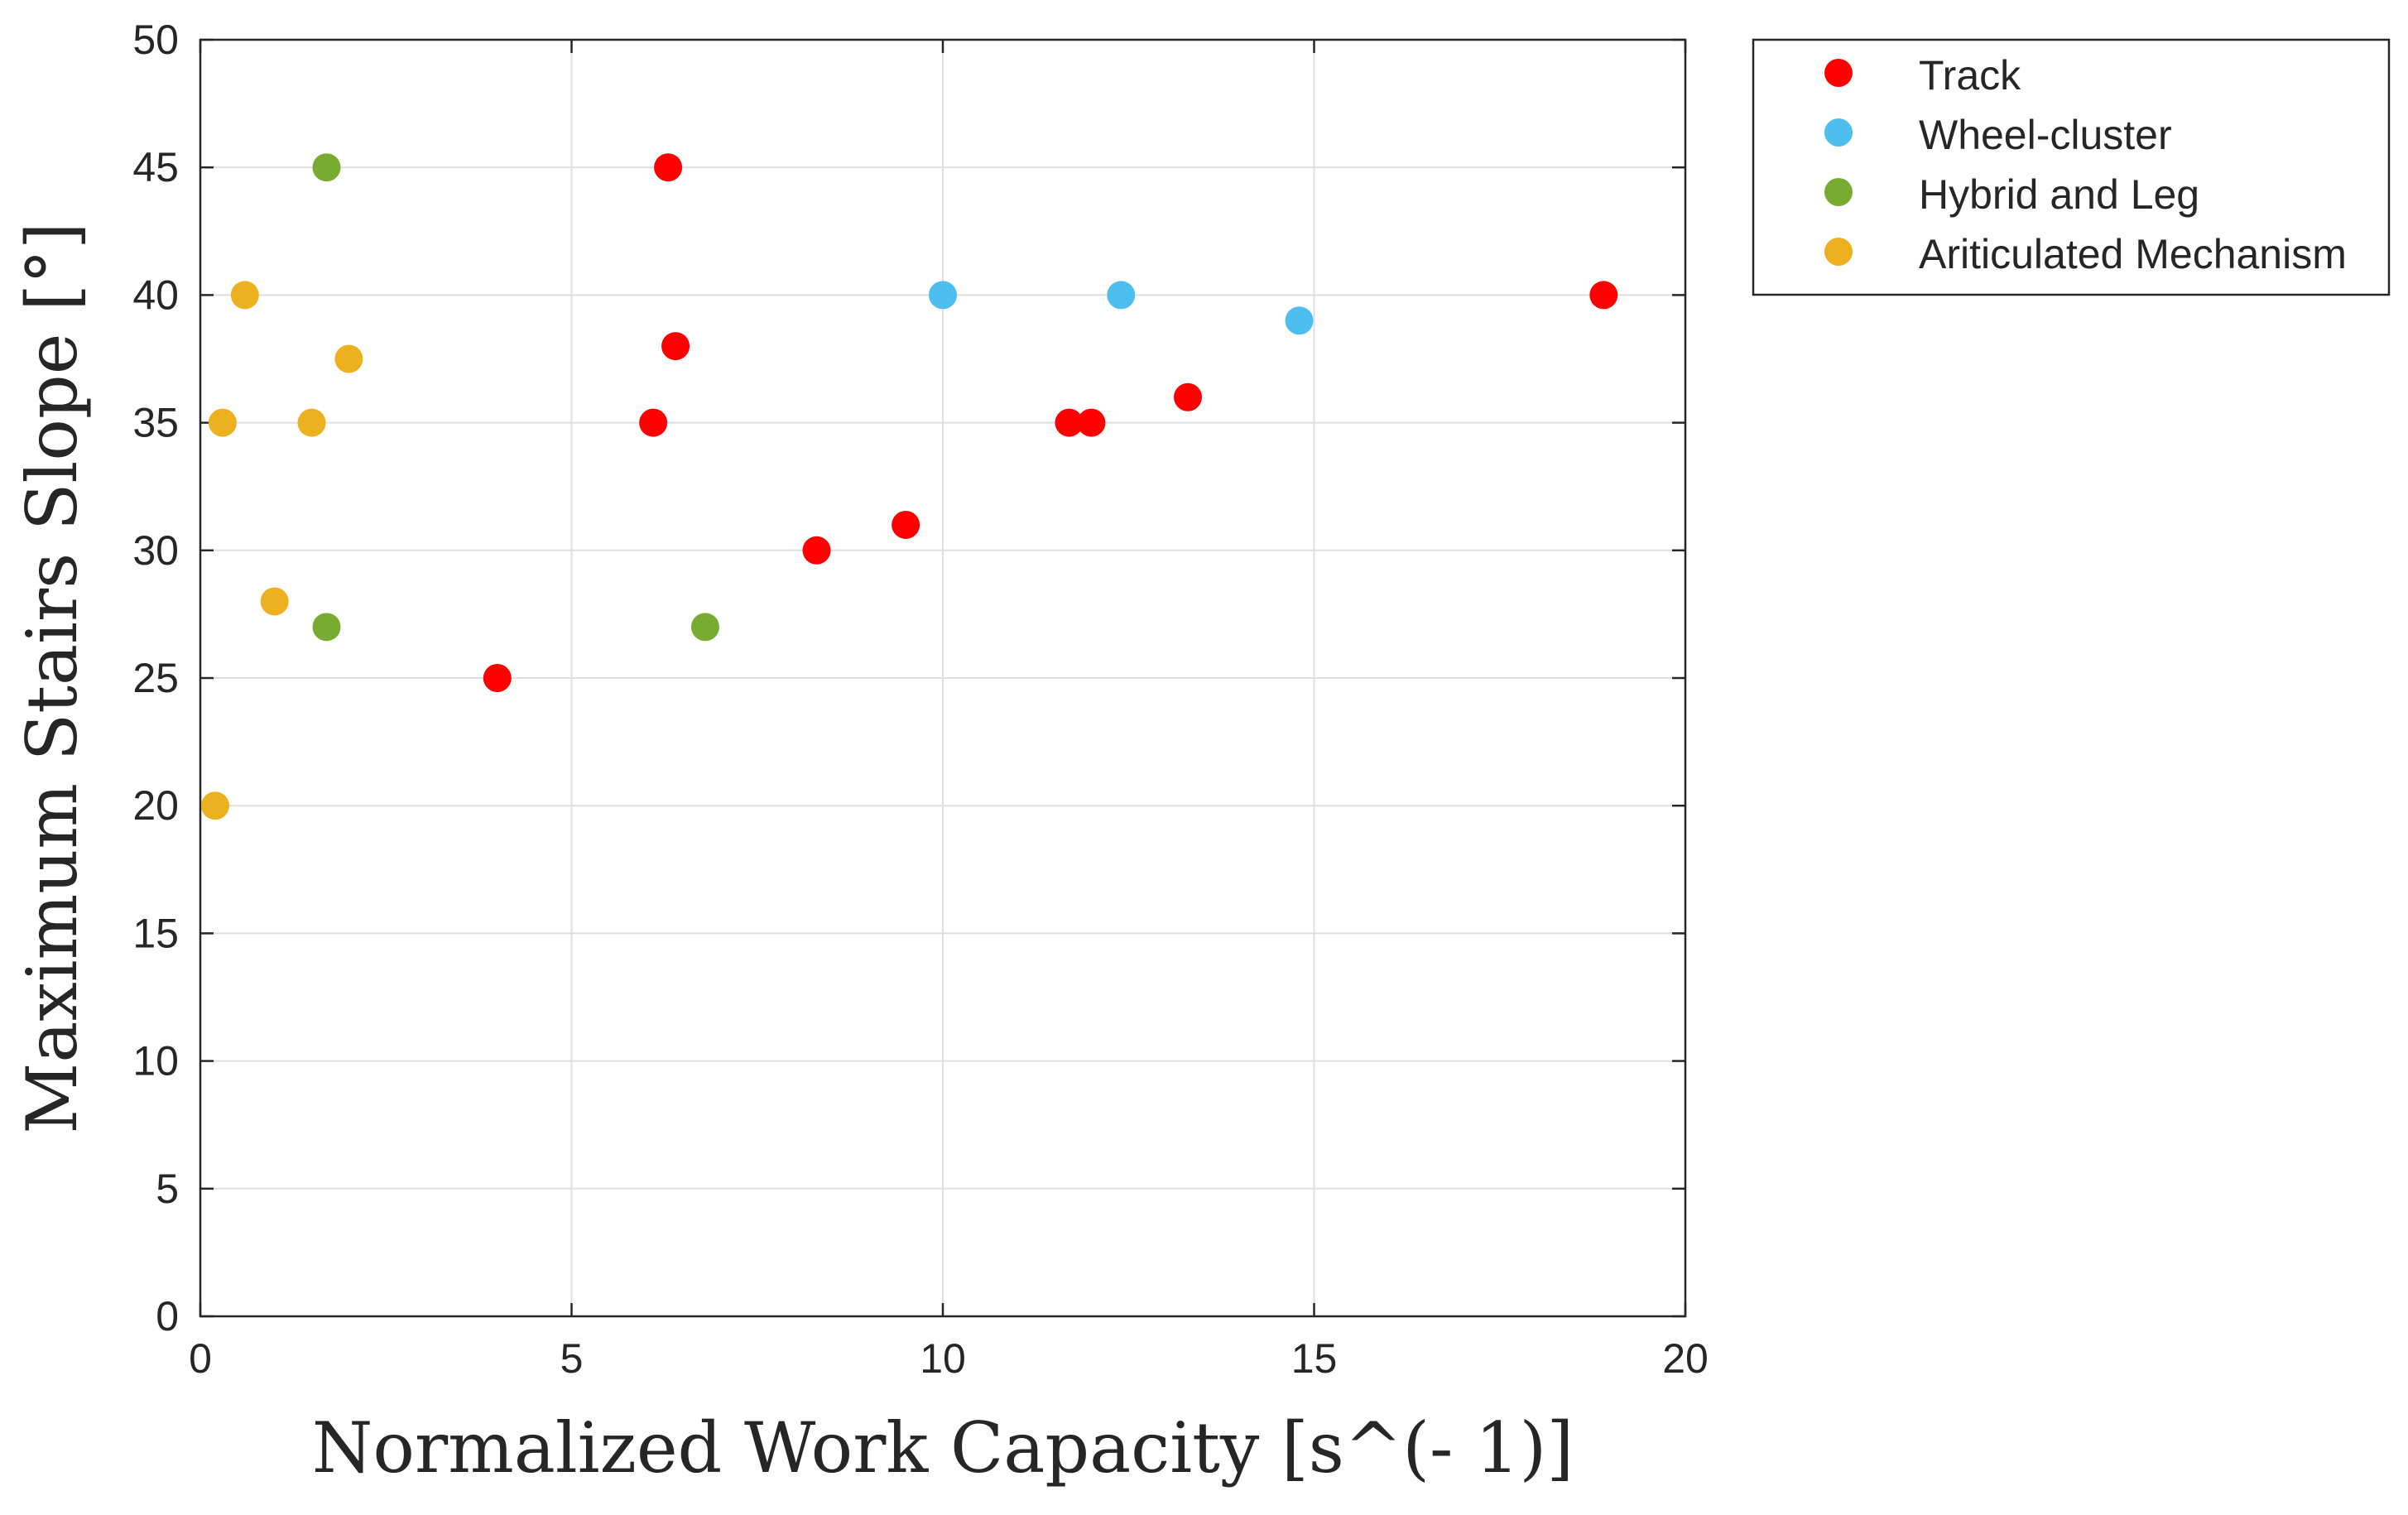 This screenshot has width=2408, height=1515. Describe the element at coordinates (155, 423) in the screenshot. I see `y-tick-label: 35` at that location.